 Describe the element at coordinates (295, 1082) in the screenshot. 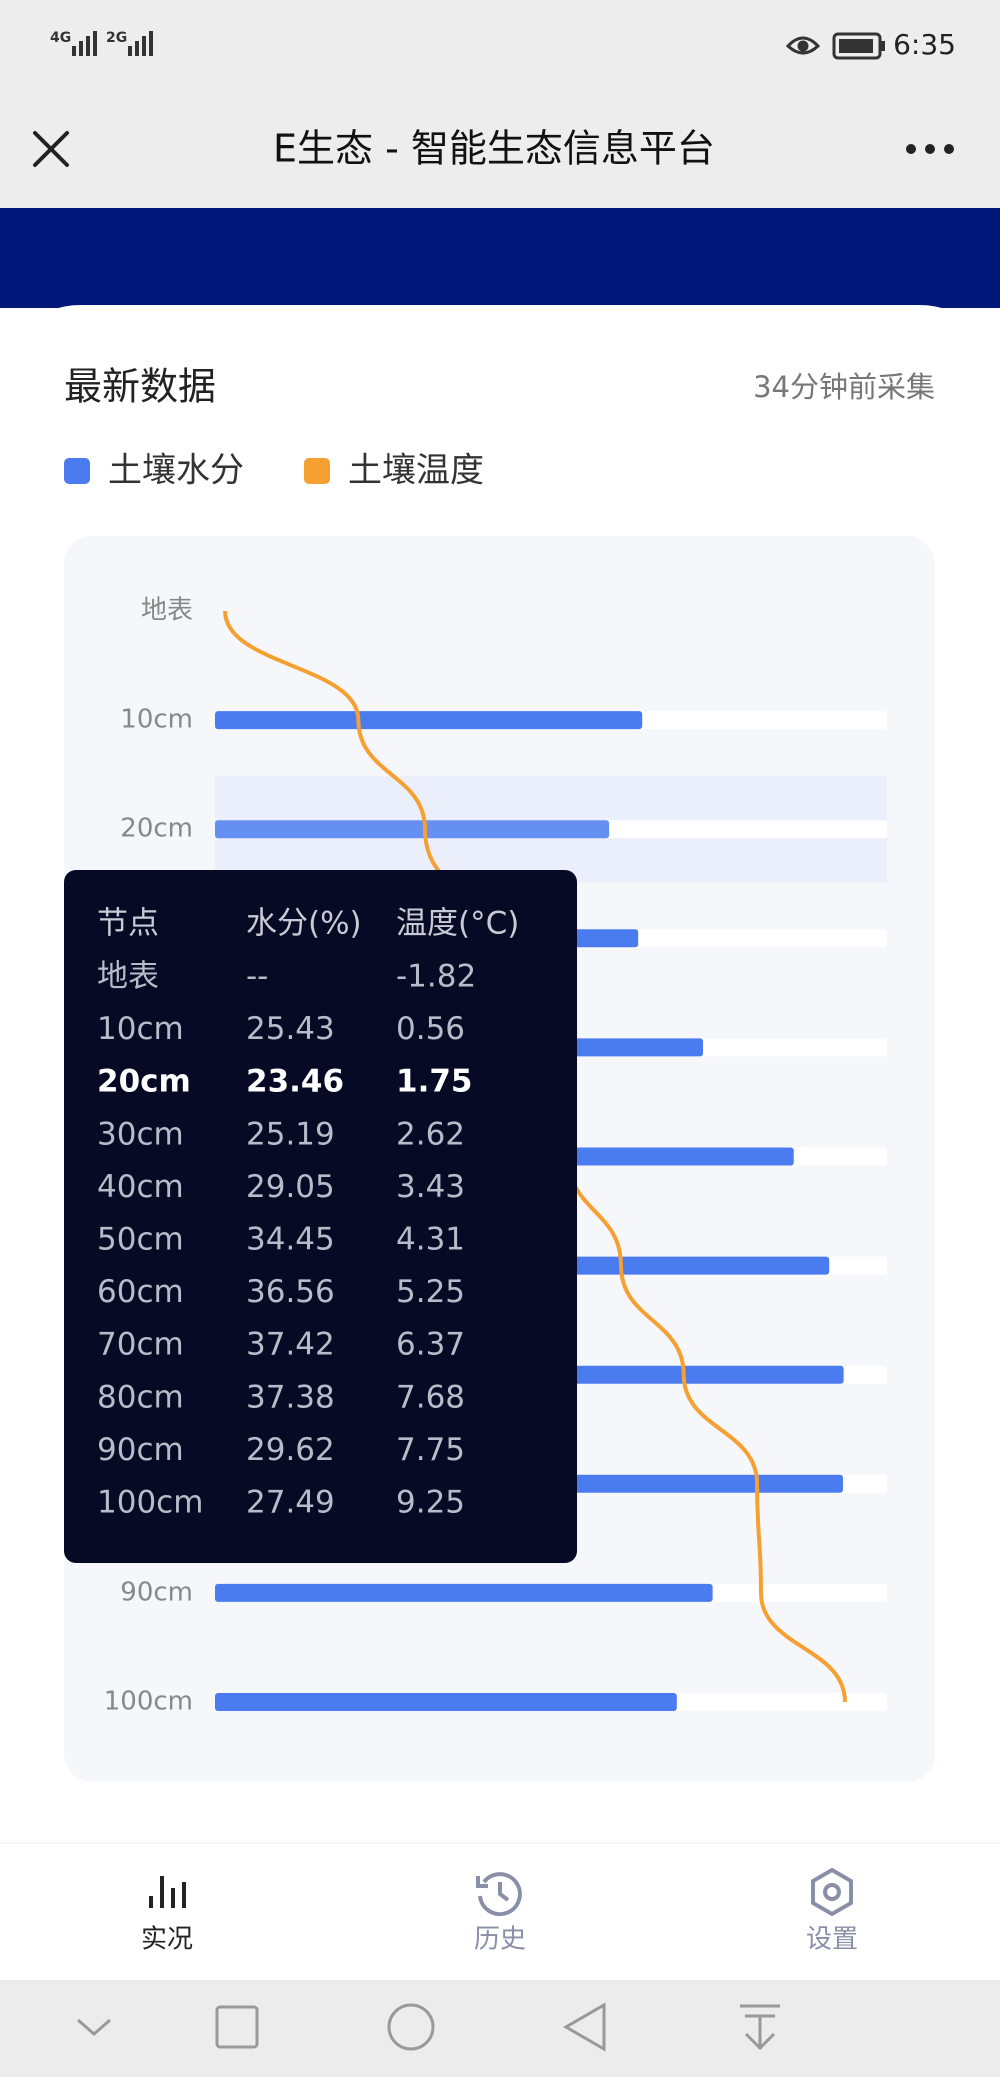

I see `tooltip-cell: 23.46` at that location.